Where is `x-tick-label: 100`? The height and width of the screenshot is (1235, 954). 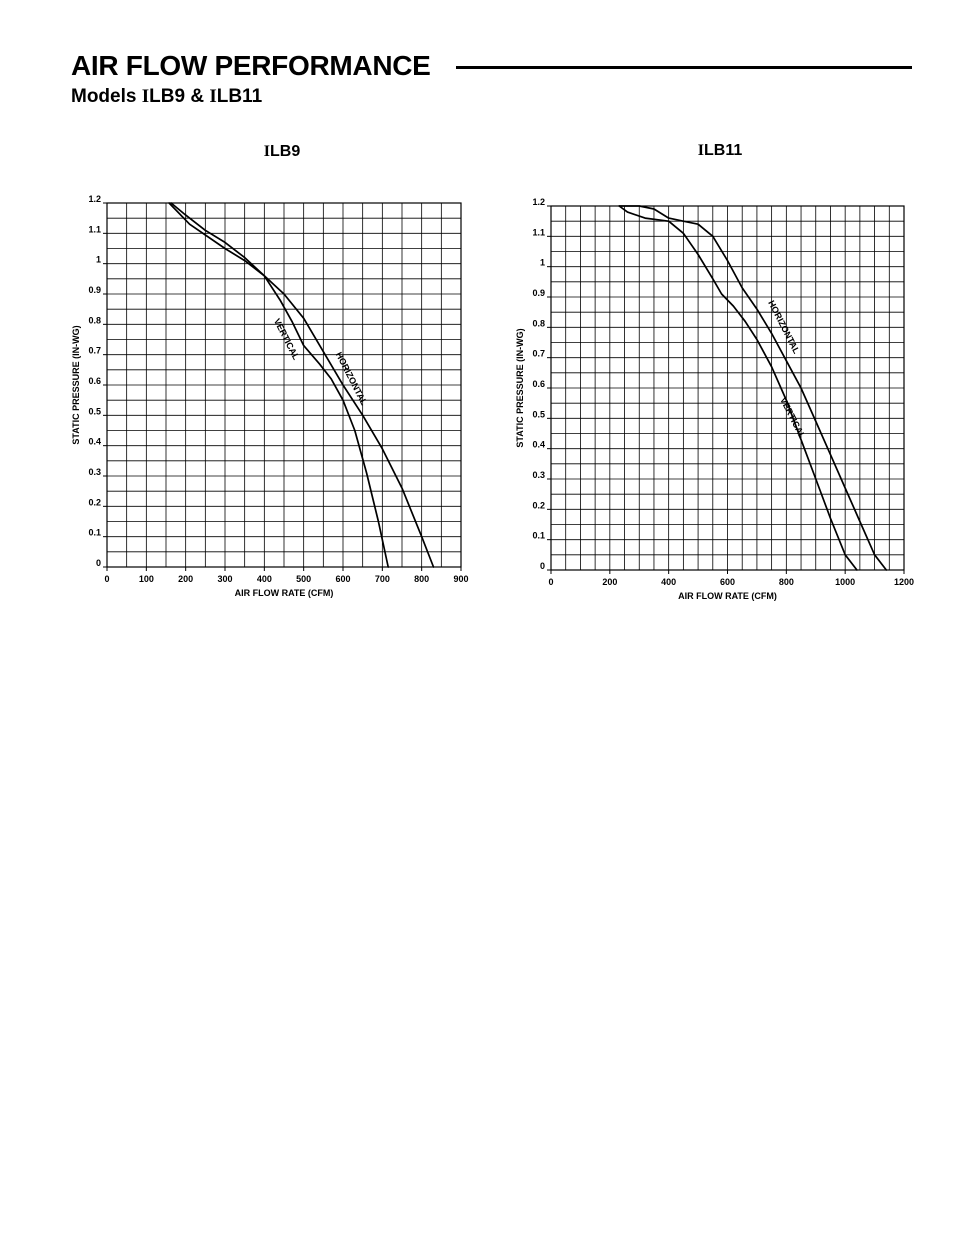
x-tick-label: 100 is located at coordinates (146, 579).